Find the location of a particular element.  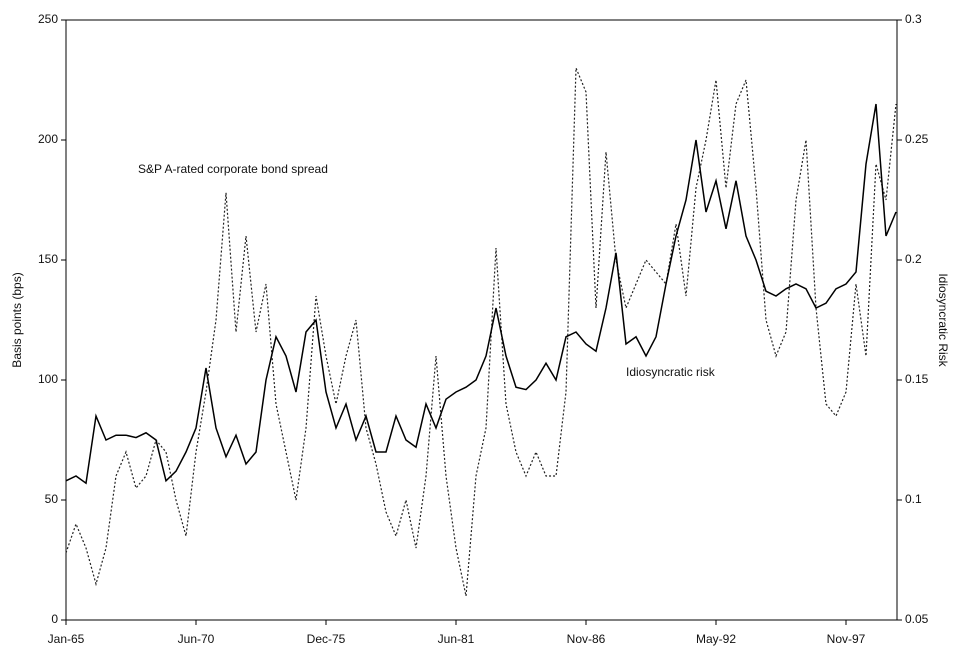

x-tick-label: Nov-97 is located at coordinates (846, 639).